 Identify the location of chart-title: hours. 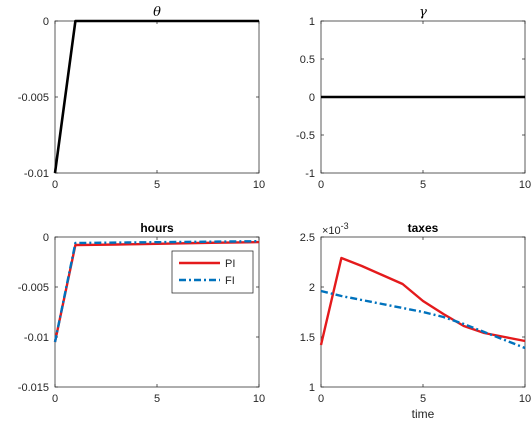
(157, 228).